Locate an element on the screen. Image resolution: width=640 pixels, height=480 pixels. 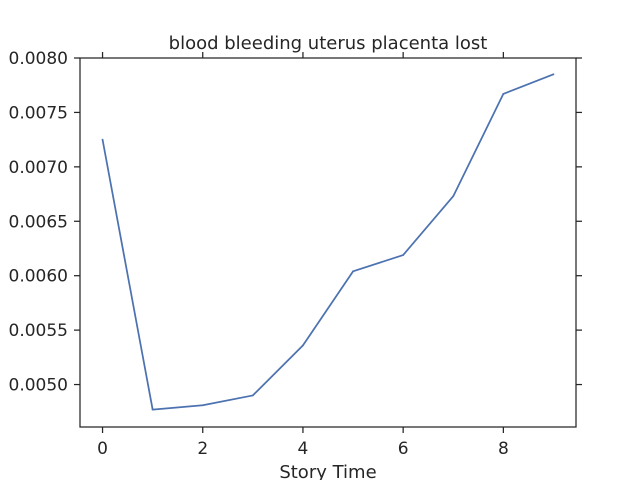
y-tick-label: 0.0075 is located at coordinates (38, 113).